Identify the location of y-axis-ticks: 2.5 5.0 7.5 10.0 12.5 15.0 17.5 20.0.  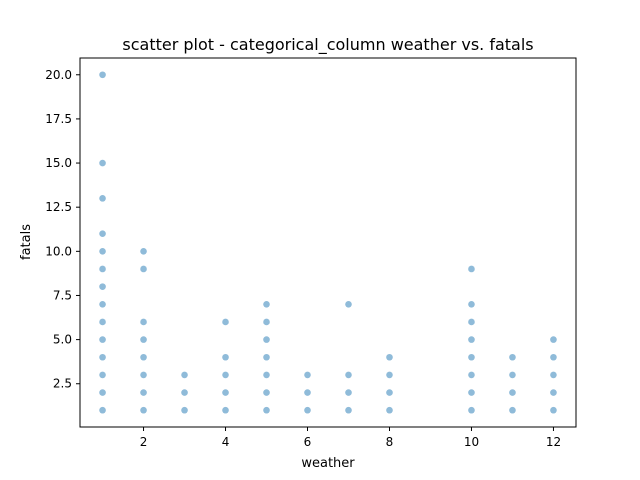
(62, 229).